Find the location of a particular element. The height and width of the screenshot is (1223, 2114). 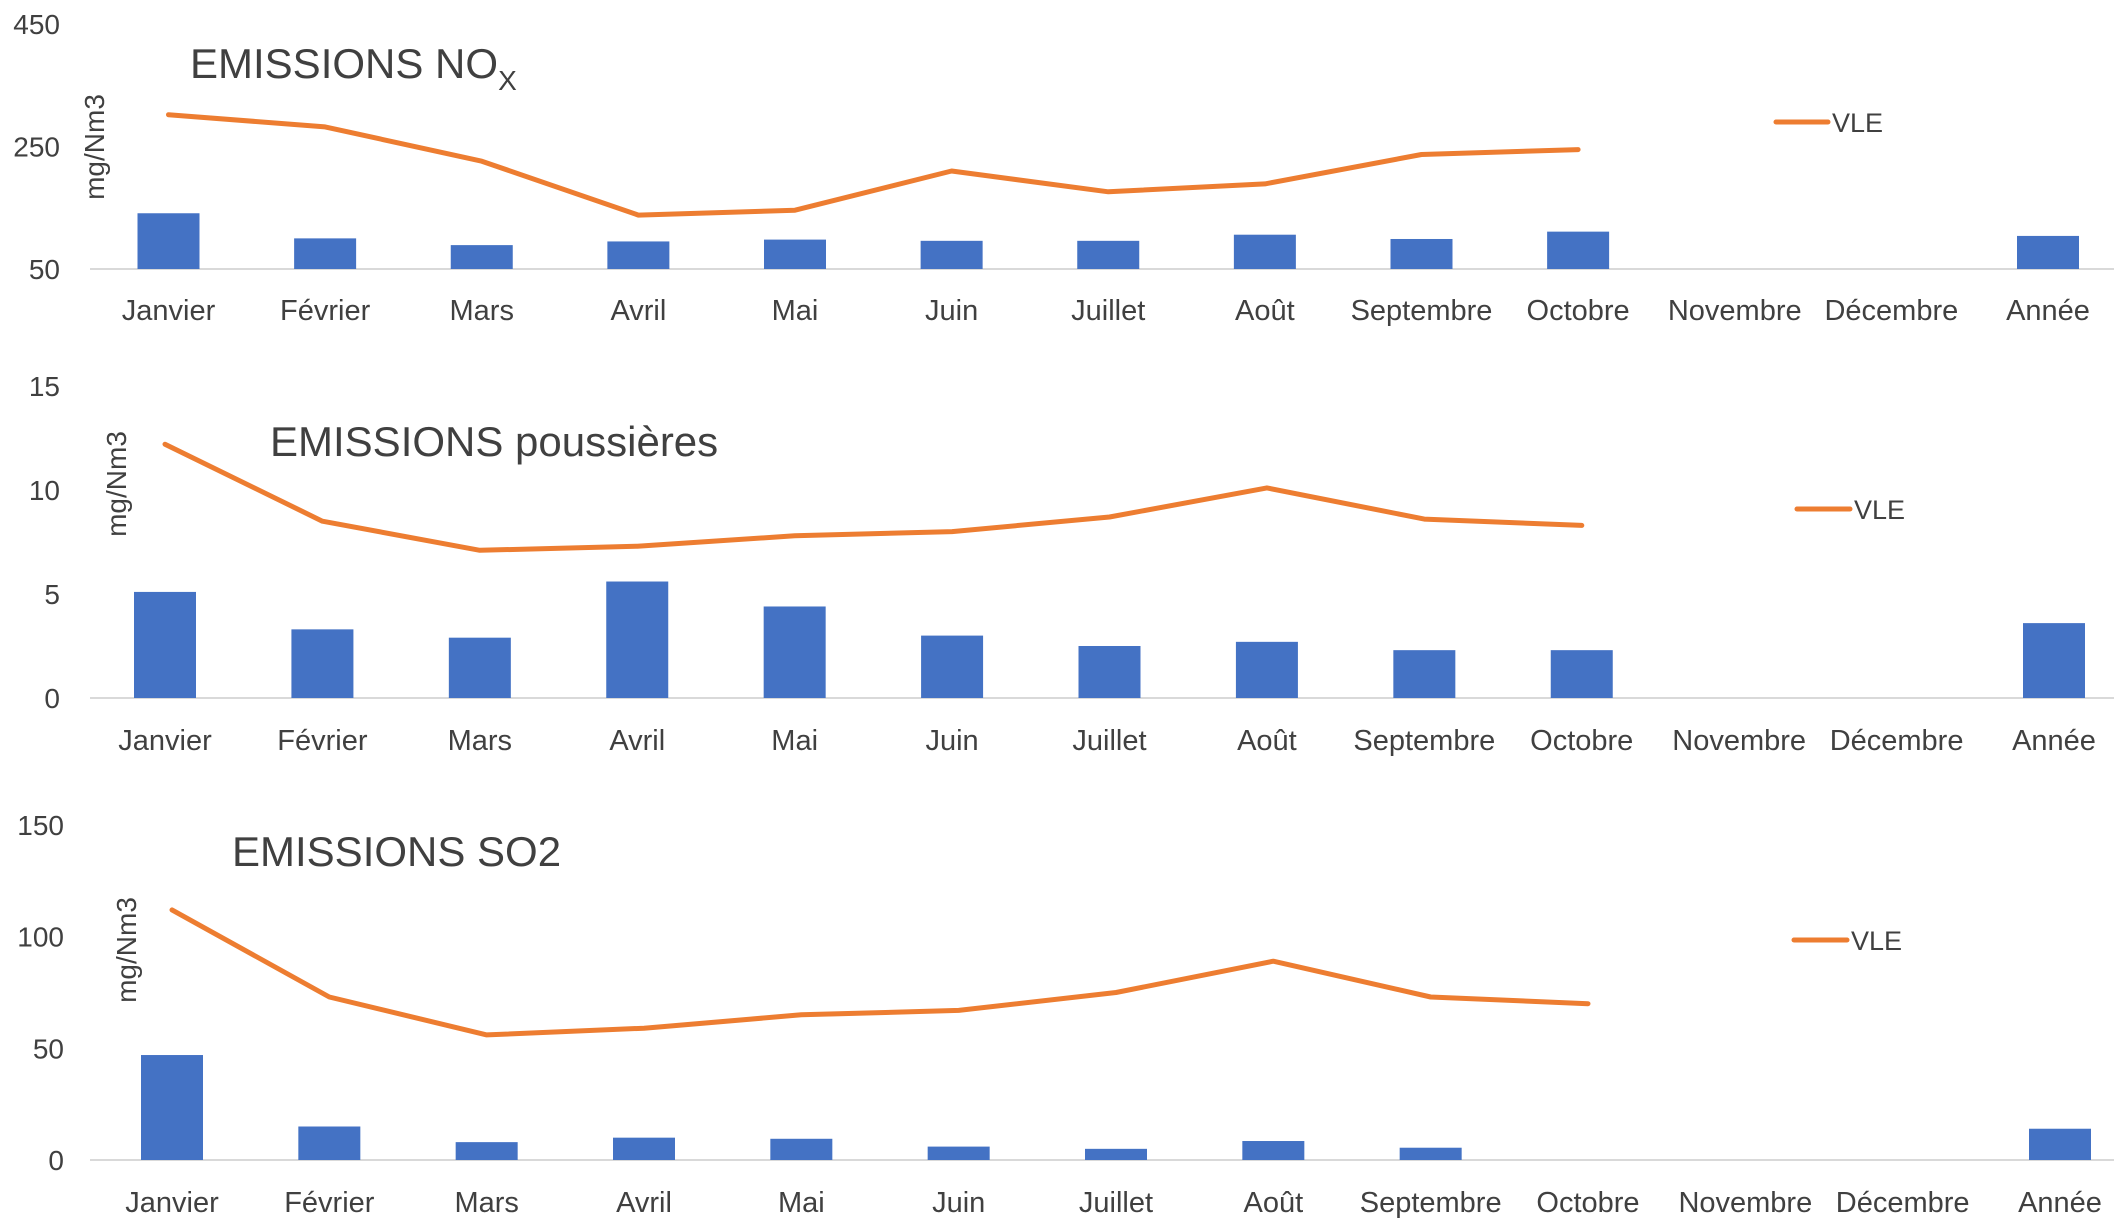

y-tick-label: 5 is located at coordinates (52, 594).